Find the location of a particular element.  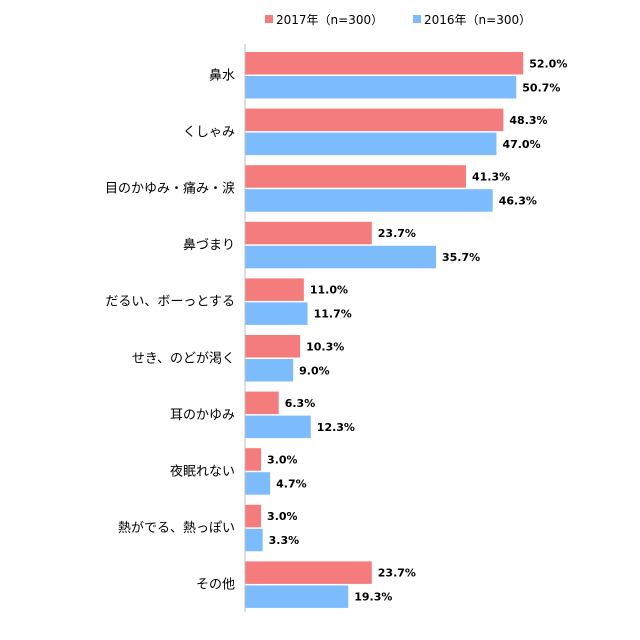

data-label: 9.0% is located at coordinates (314, 370).